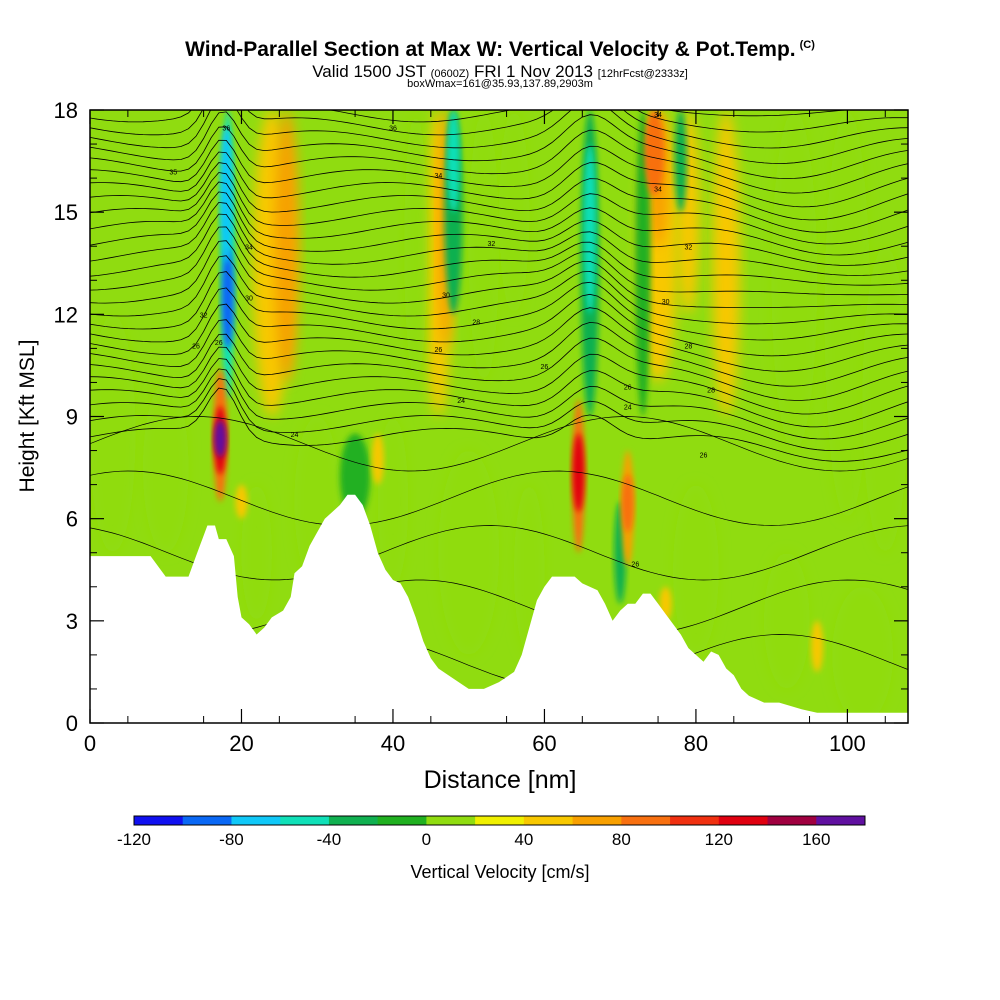  I want to click on x-tick-label: 20, so click(241, 743).